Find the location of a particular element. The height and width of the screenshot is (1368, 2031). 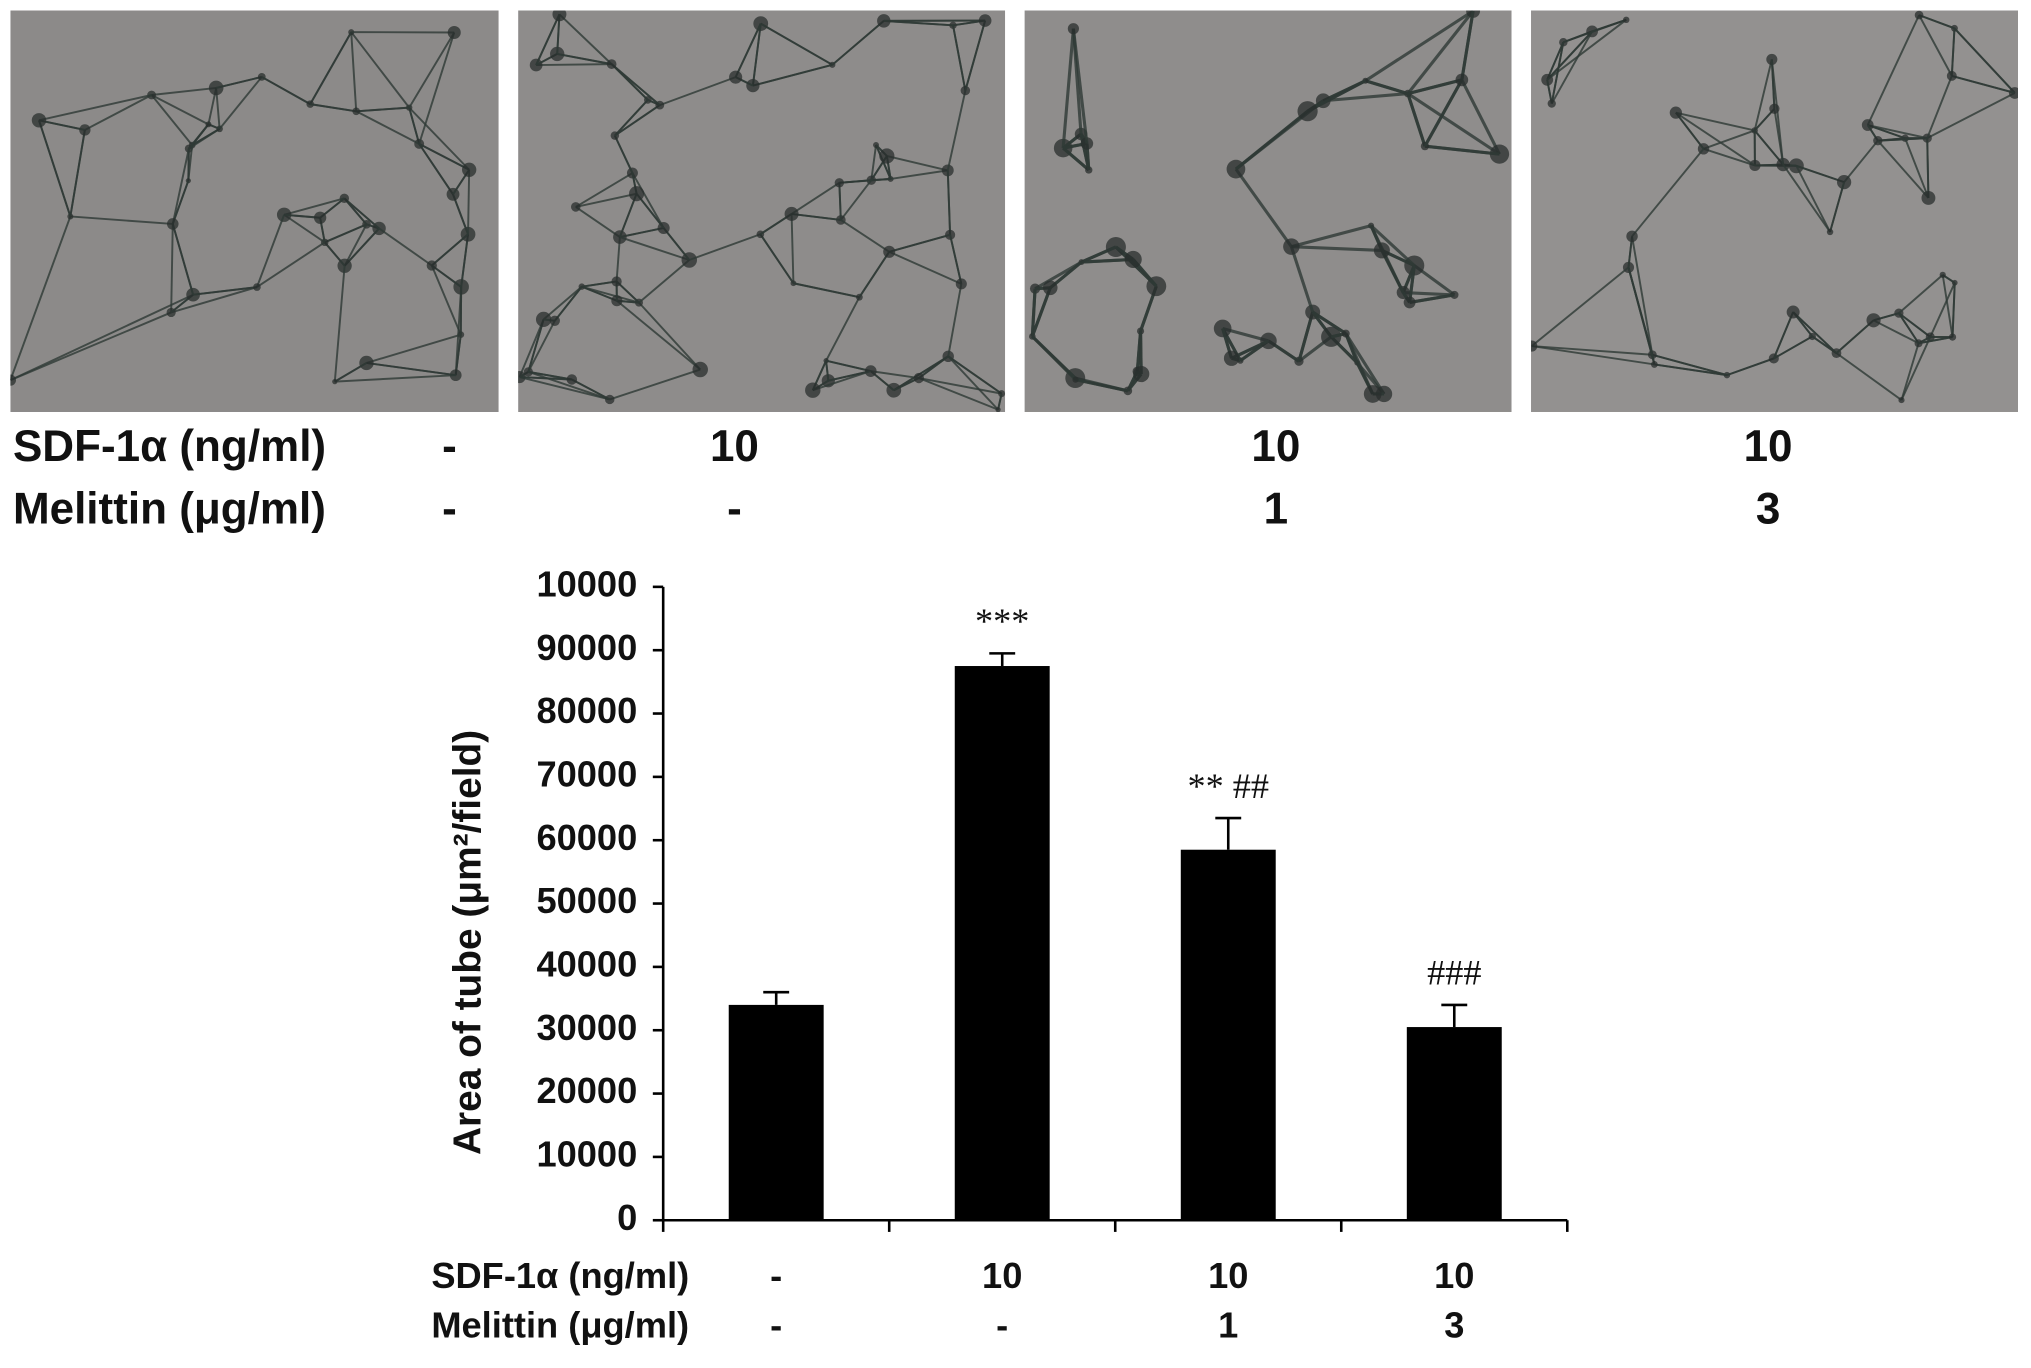

category-row-label: Melittin (μg/ml) is located at coordinates (560, 1324).